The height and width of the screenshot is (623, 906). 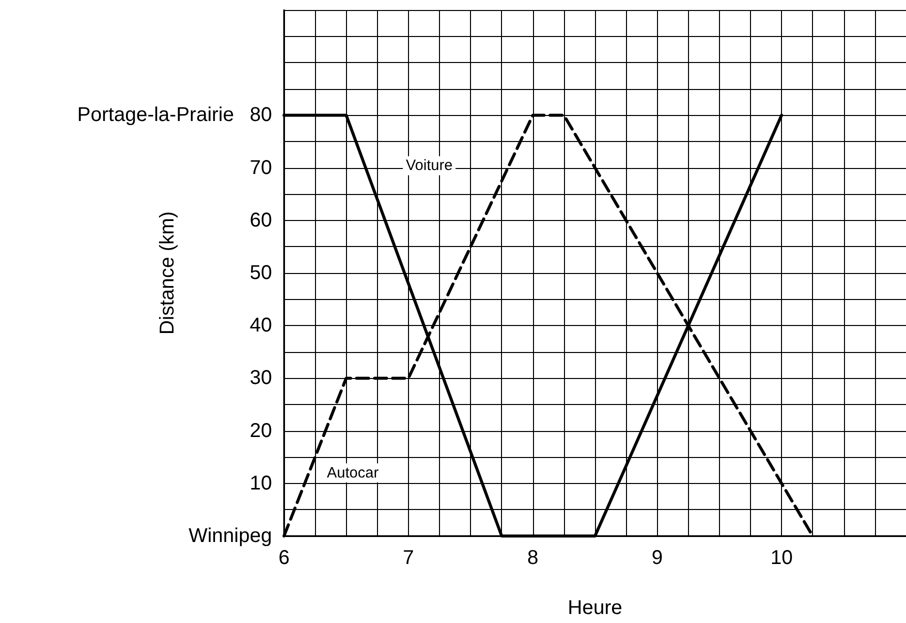 What do you see at coordinates (261, 431) in the screenshot?
I see `y-tick-label: 20` at bounding box center [261, 431].